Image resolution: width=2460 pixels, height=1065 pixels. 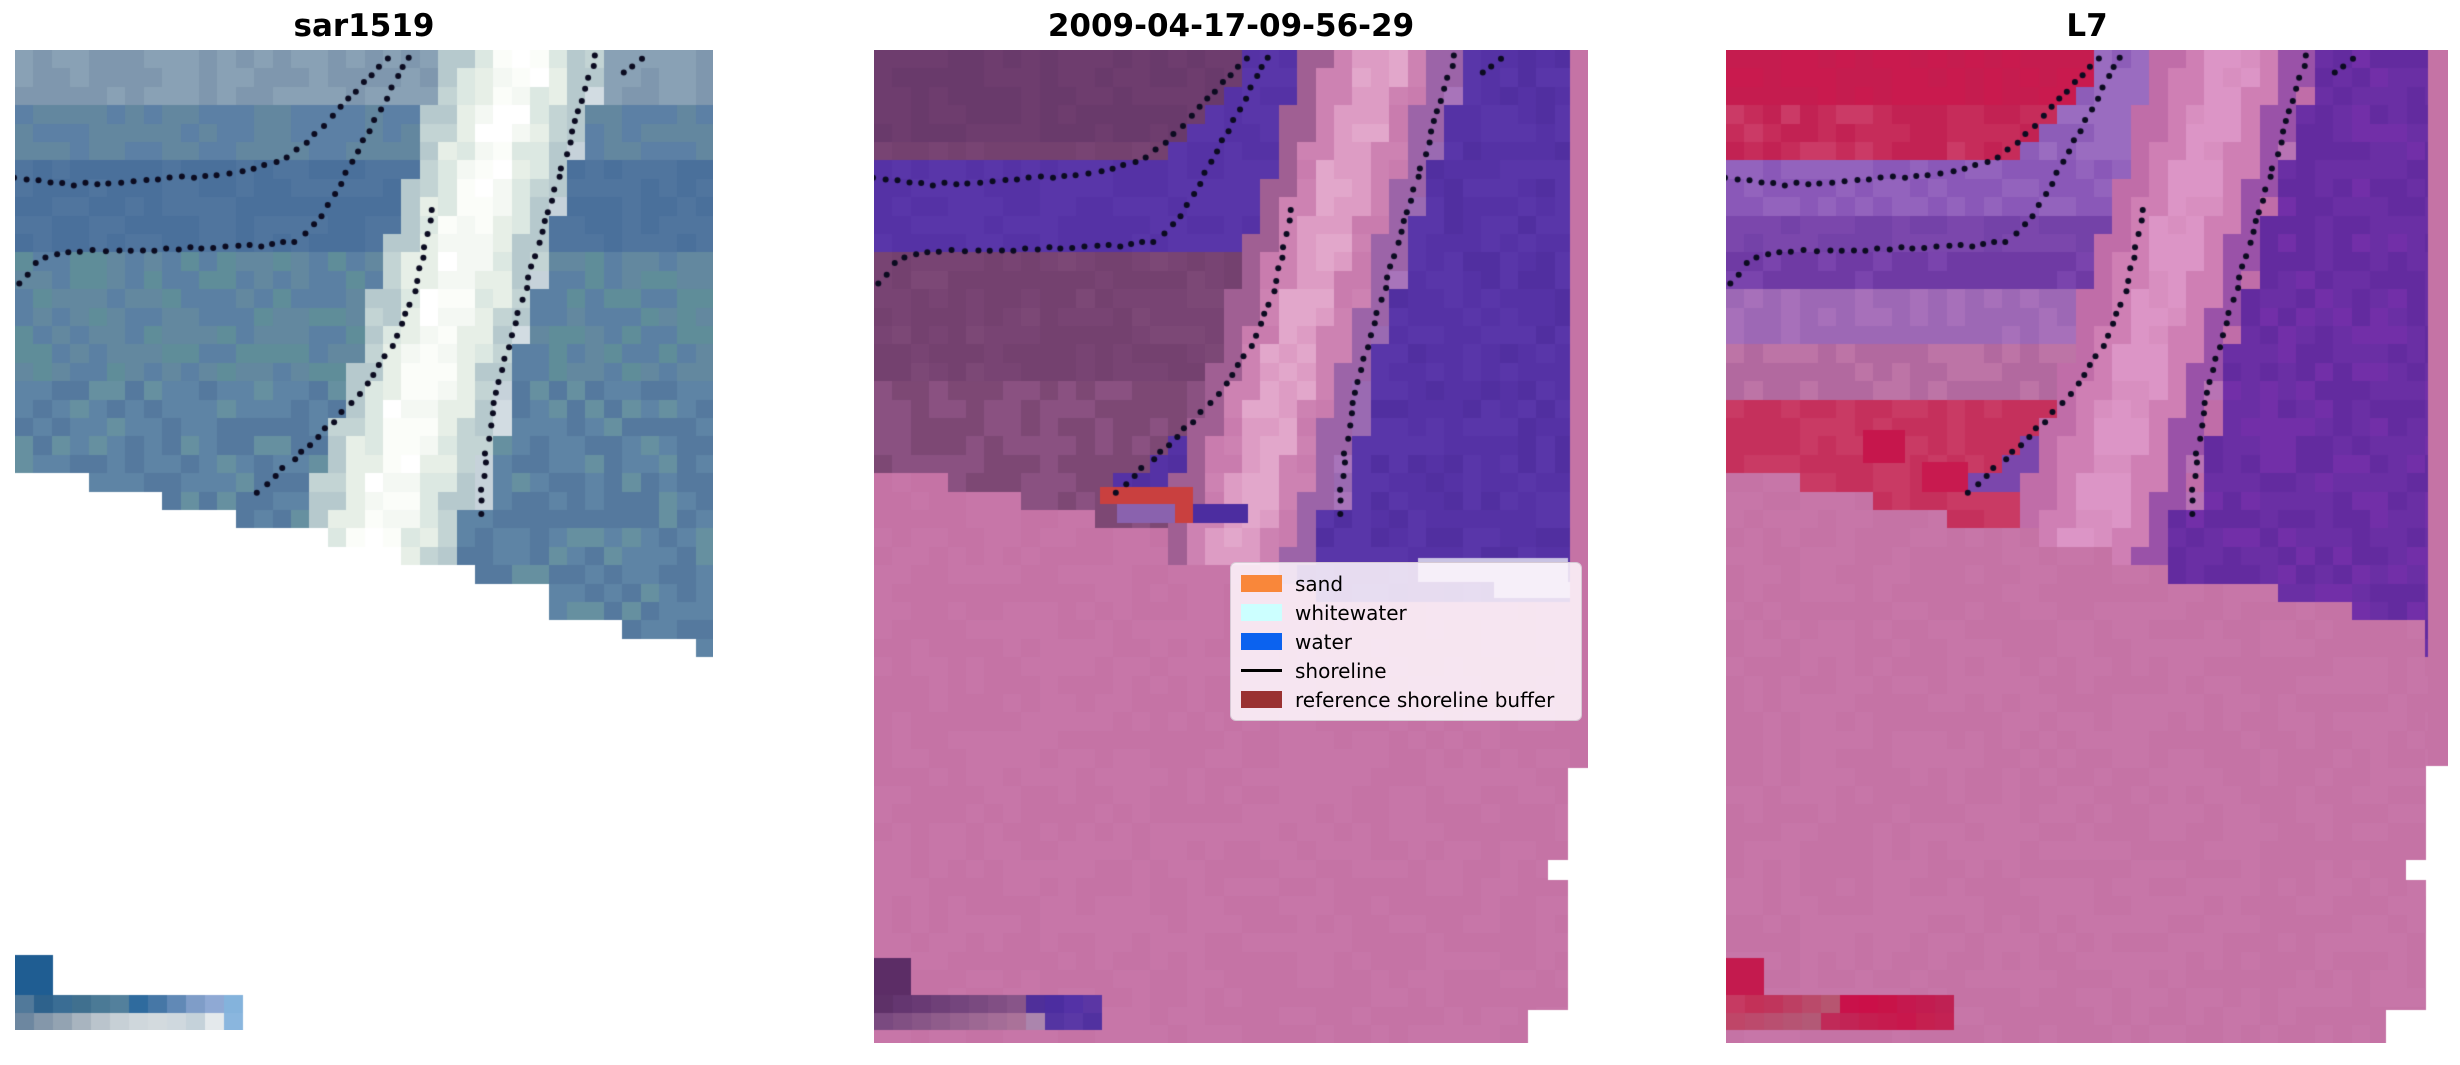 What do you see at coordinates (1261, 583) in the screenshot?
I see `sand-color-swatch` at bounding box center [1261, 583].